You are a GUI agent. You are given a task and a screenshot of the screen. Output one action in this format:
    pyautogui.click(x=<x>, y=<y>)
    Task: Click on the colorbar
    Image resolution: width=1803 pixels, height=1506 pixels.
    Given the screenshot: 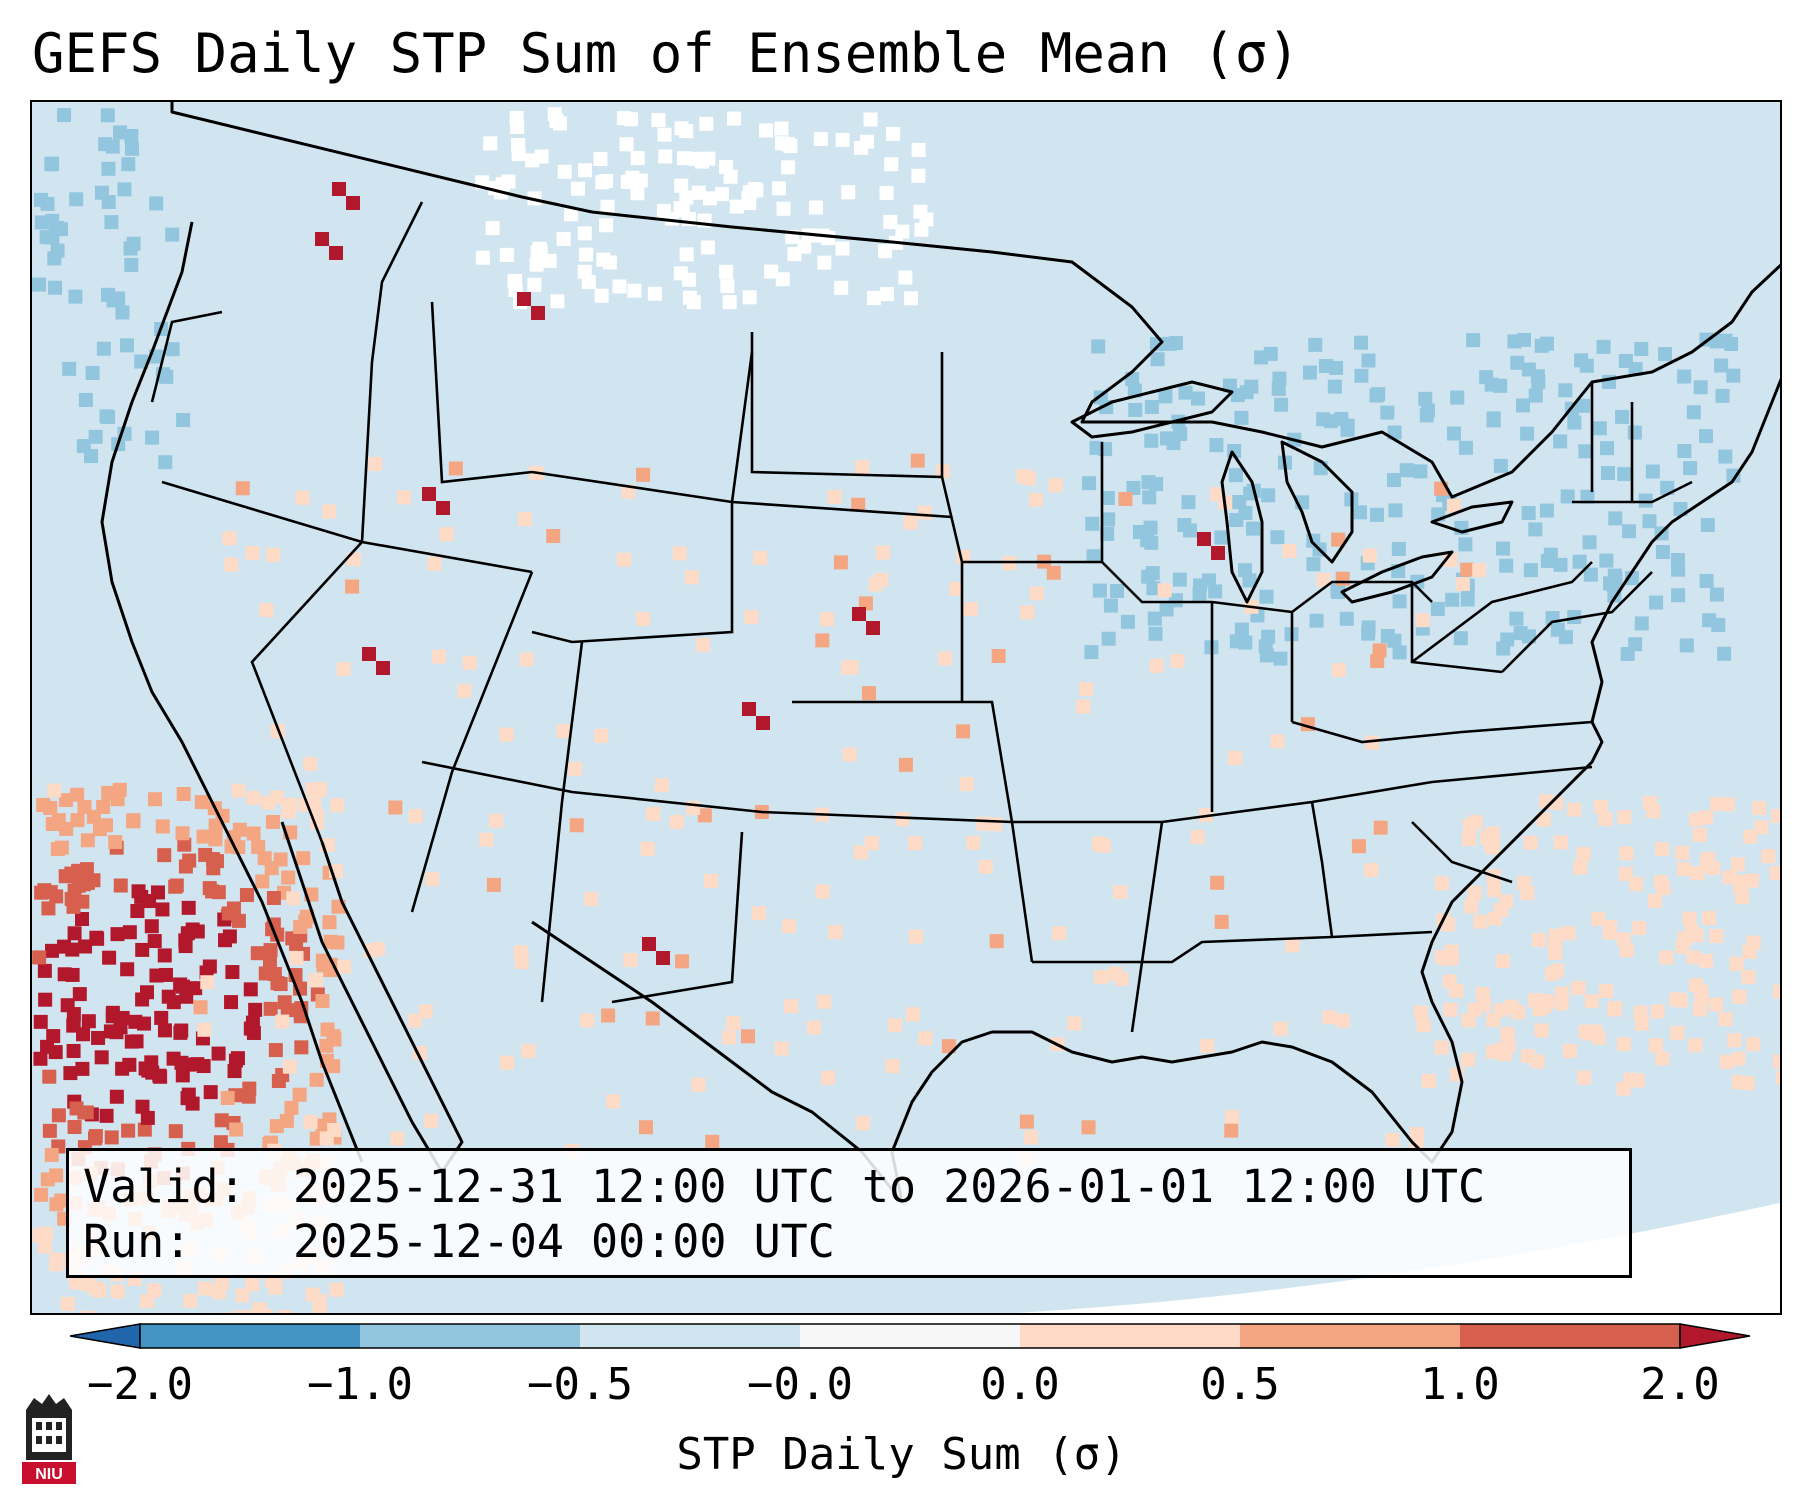 What is the action you would take?
    pyautogui.click(x=910, y=1336)
    